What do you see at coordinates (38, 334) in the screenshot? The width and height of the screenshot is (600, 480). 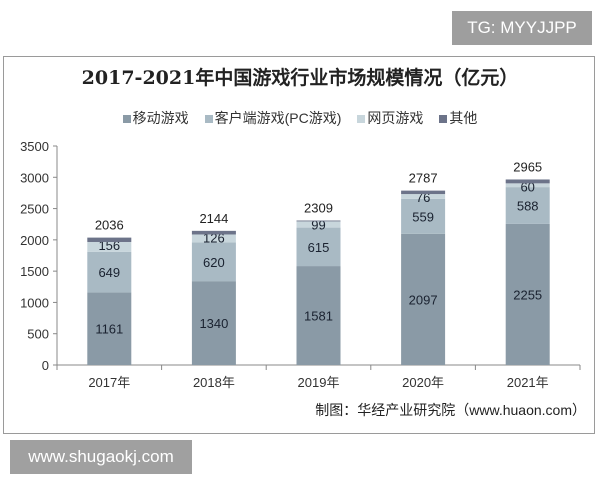 I see `y-tick-label: 500` at bounding box center [38, 334].